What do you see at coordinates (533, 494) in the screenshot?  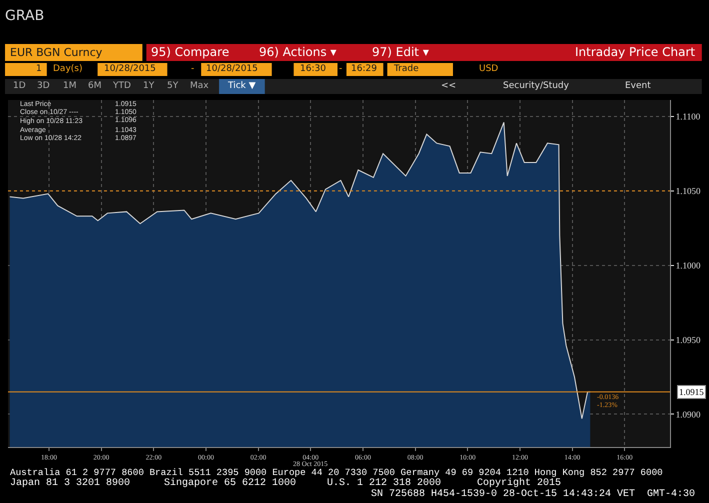 I see `text: SN 725688 H454-1539-0 28-Oct-15 14:43:24 VET GMT-4:30` at bounding box center [533, 494].